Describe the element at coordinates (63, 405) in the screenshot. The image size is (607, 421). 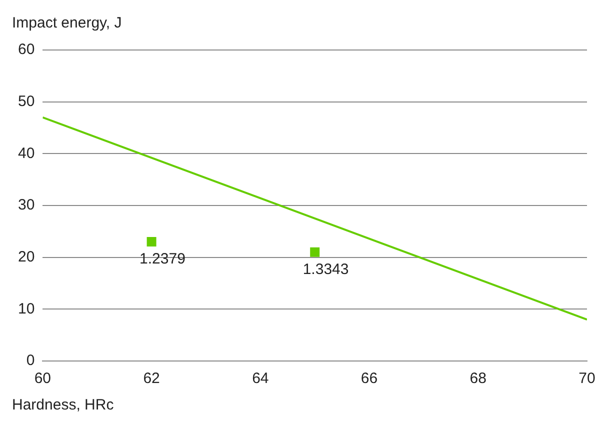
I see `x-axis-title: Hardness, HRc` at that location.